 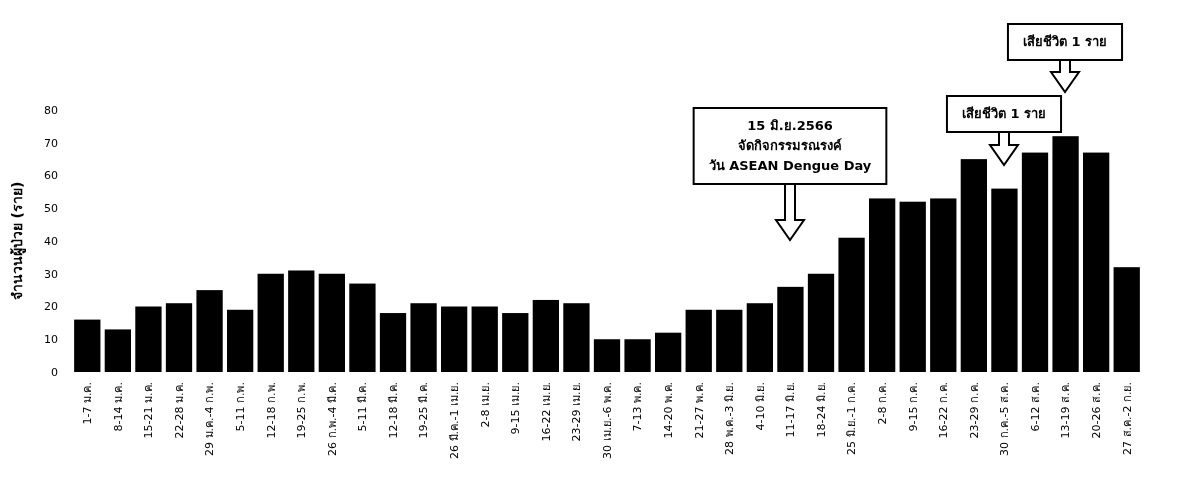 What do you see at coordinates (332, 419) in the screenshot?
I see `x-tick-label: 26 ก.พ.-4 มี.ค.` at bounding box center [332, 419].